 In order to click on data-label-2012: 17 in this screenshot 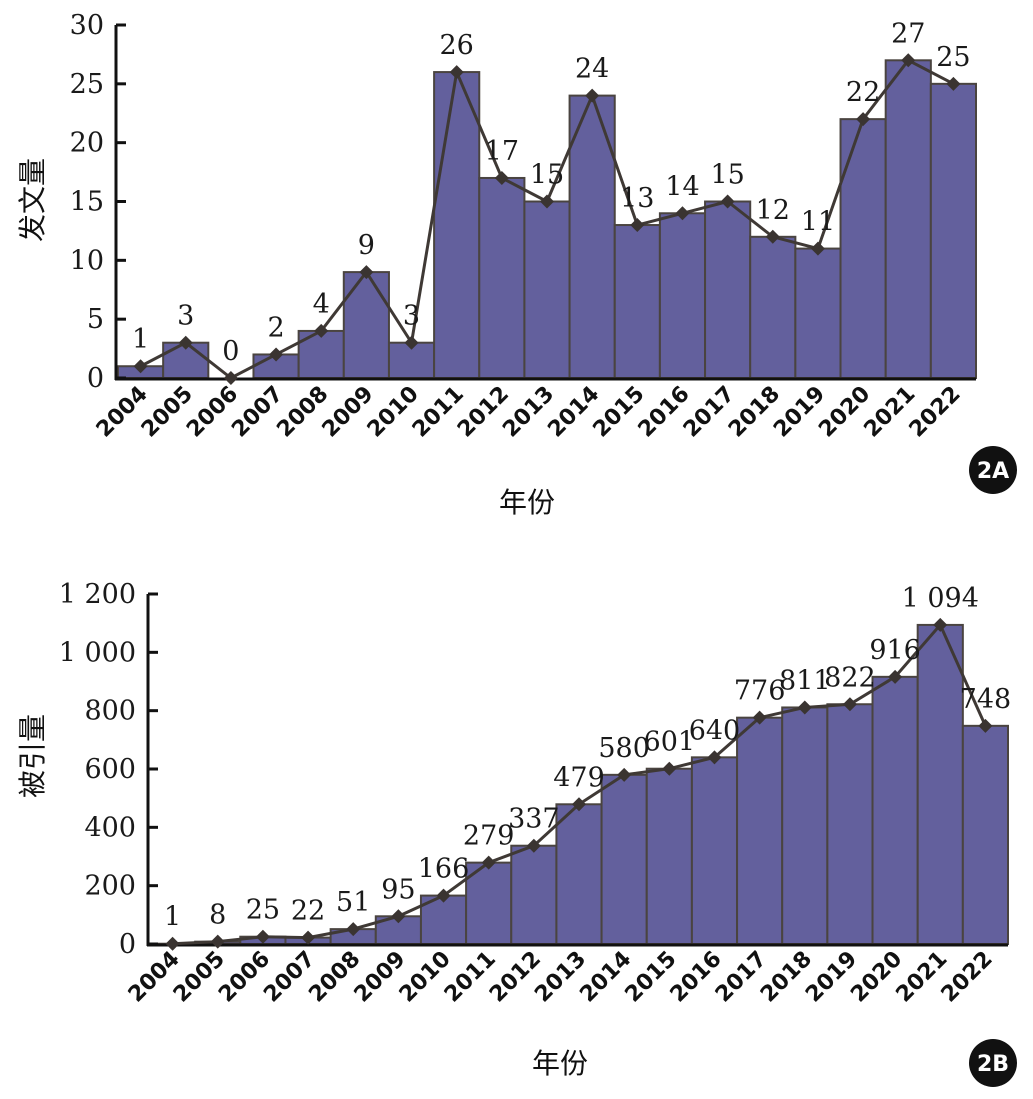, I will do `click(502, 151)`.